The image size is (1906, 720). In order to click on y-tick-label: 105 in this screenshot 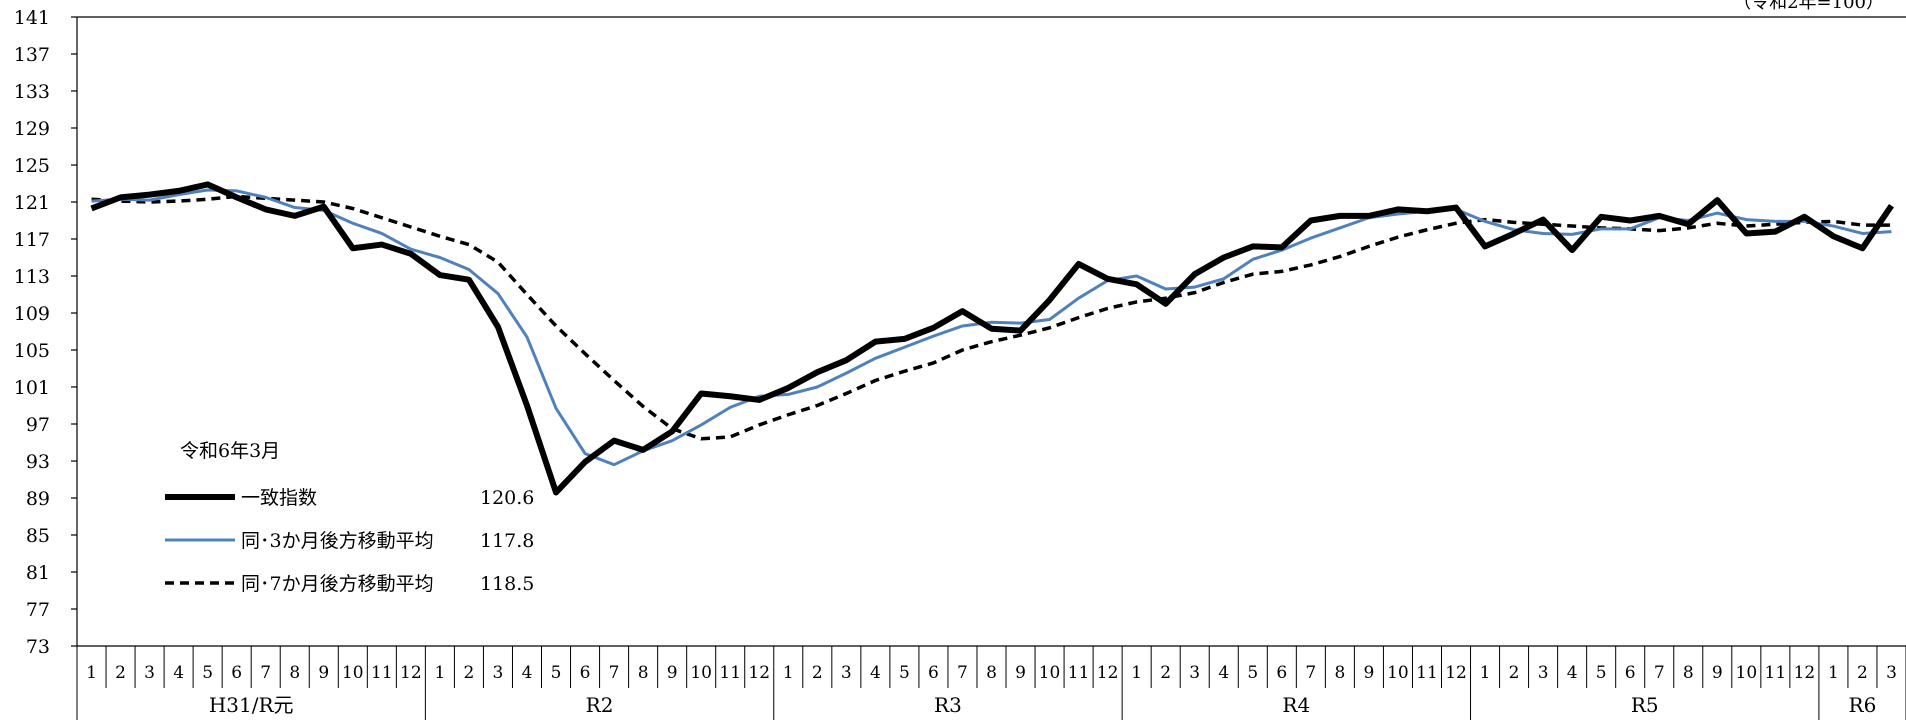, I will do `click(32, 351)`.